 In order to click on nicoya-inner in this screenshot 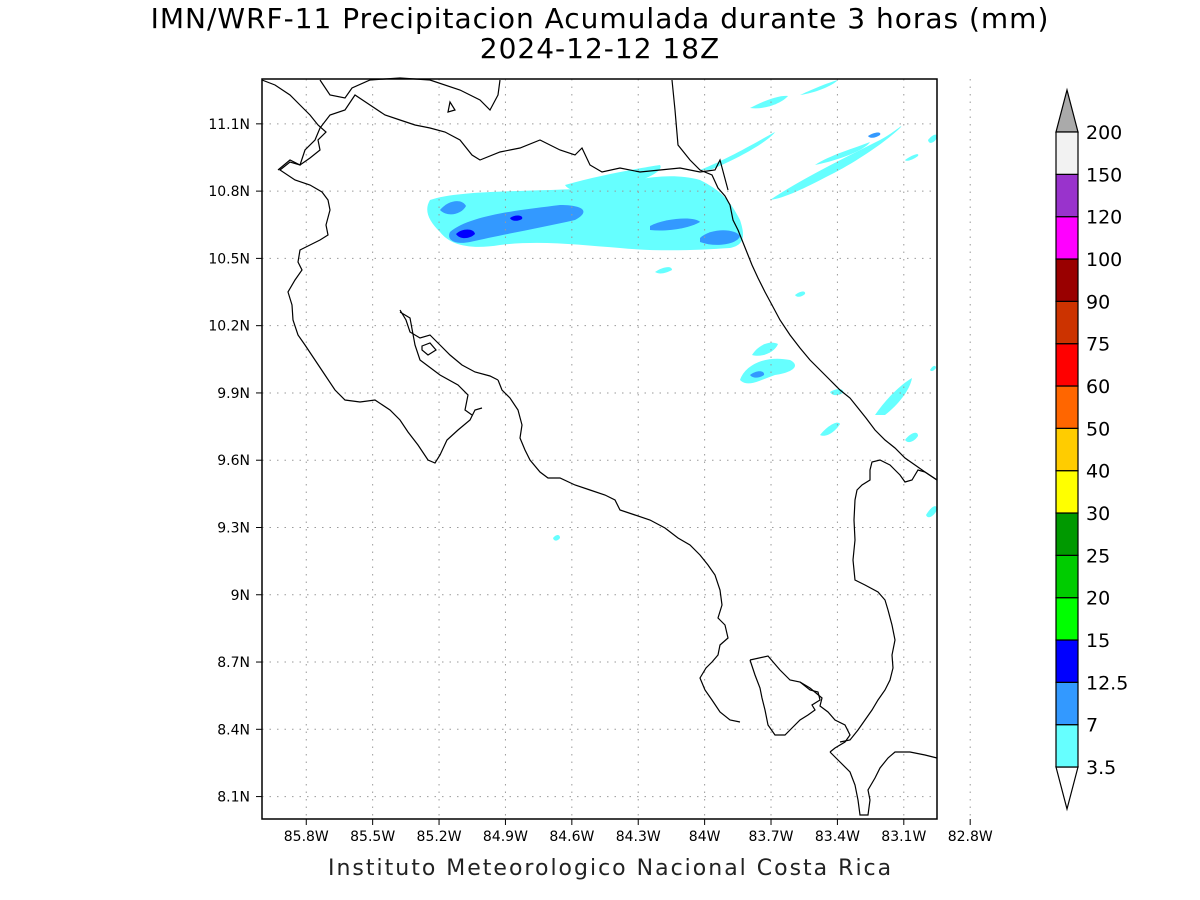, I will do `click(436, 363)`.